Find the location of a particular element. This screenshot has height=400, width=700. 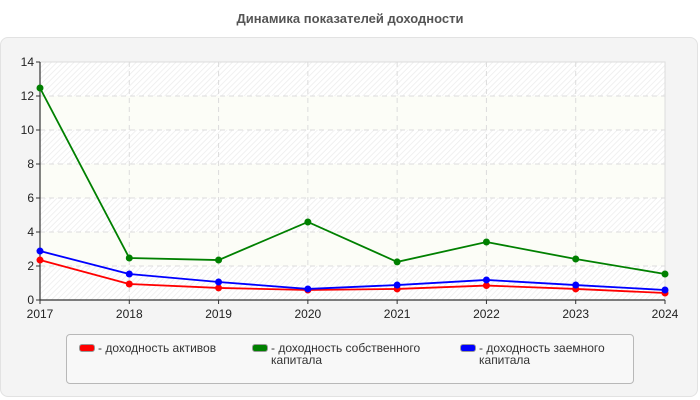

svg-text: 2022 is located at coordinates (486, 314).